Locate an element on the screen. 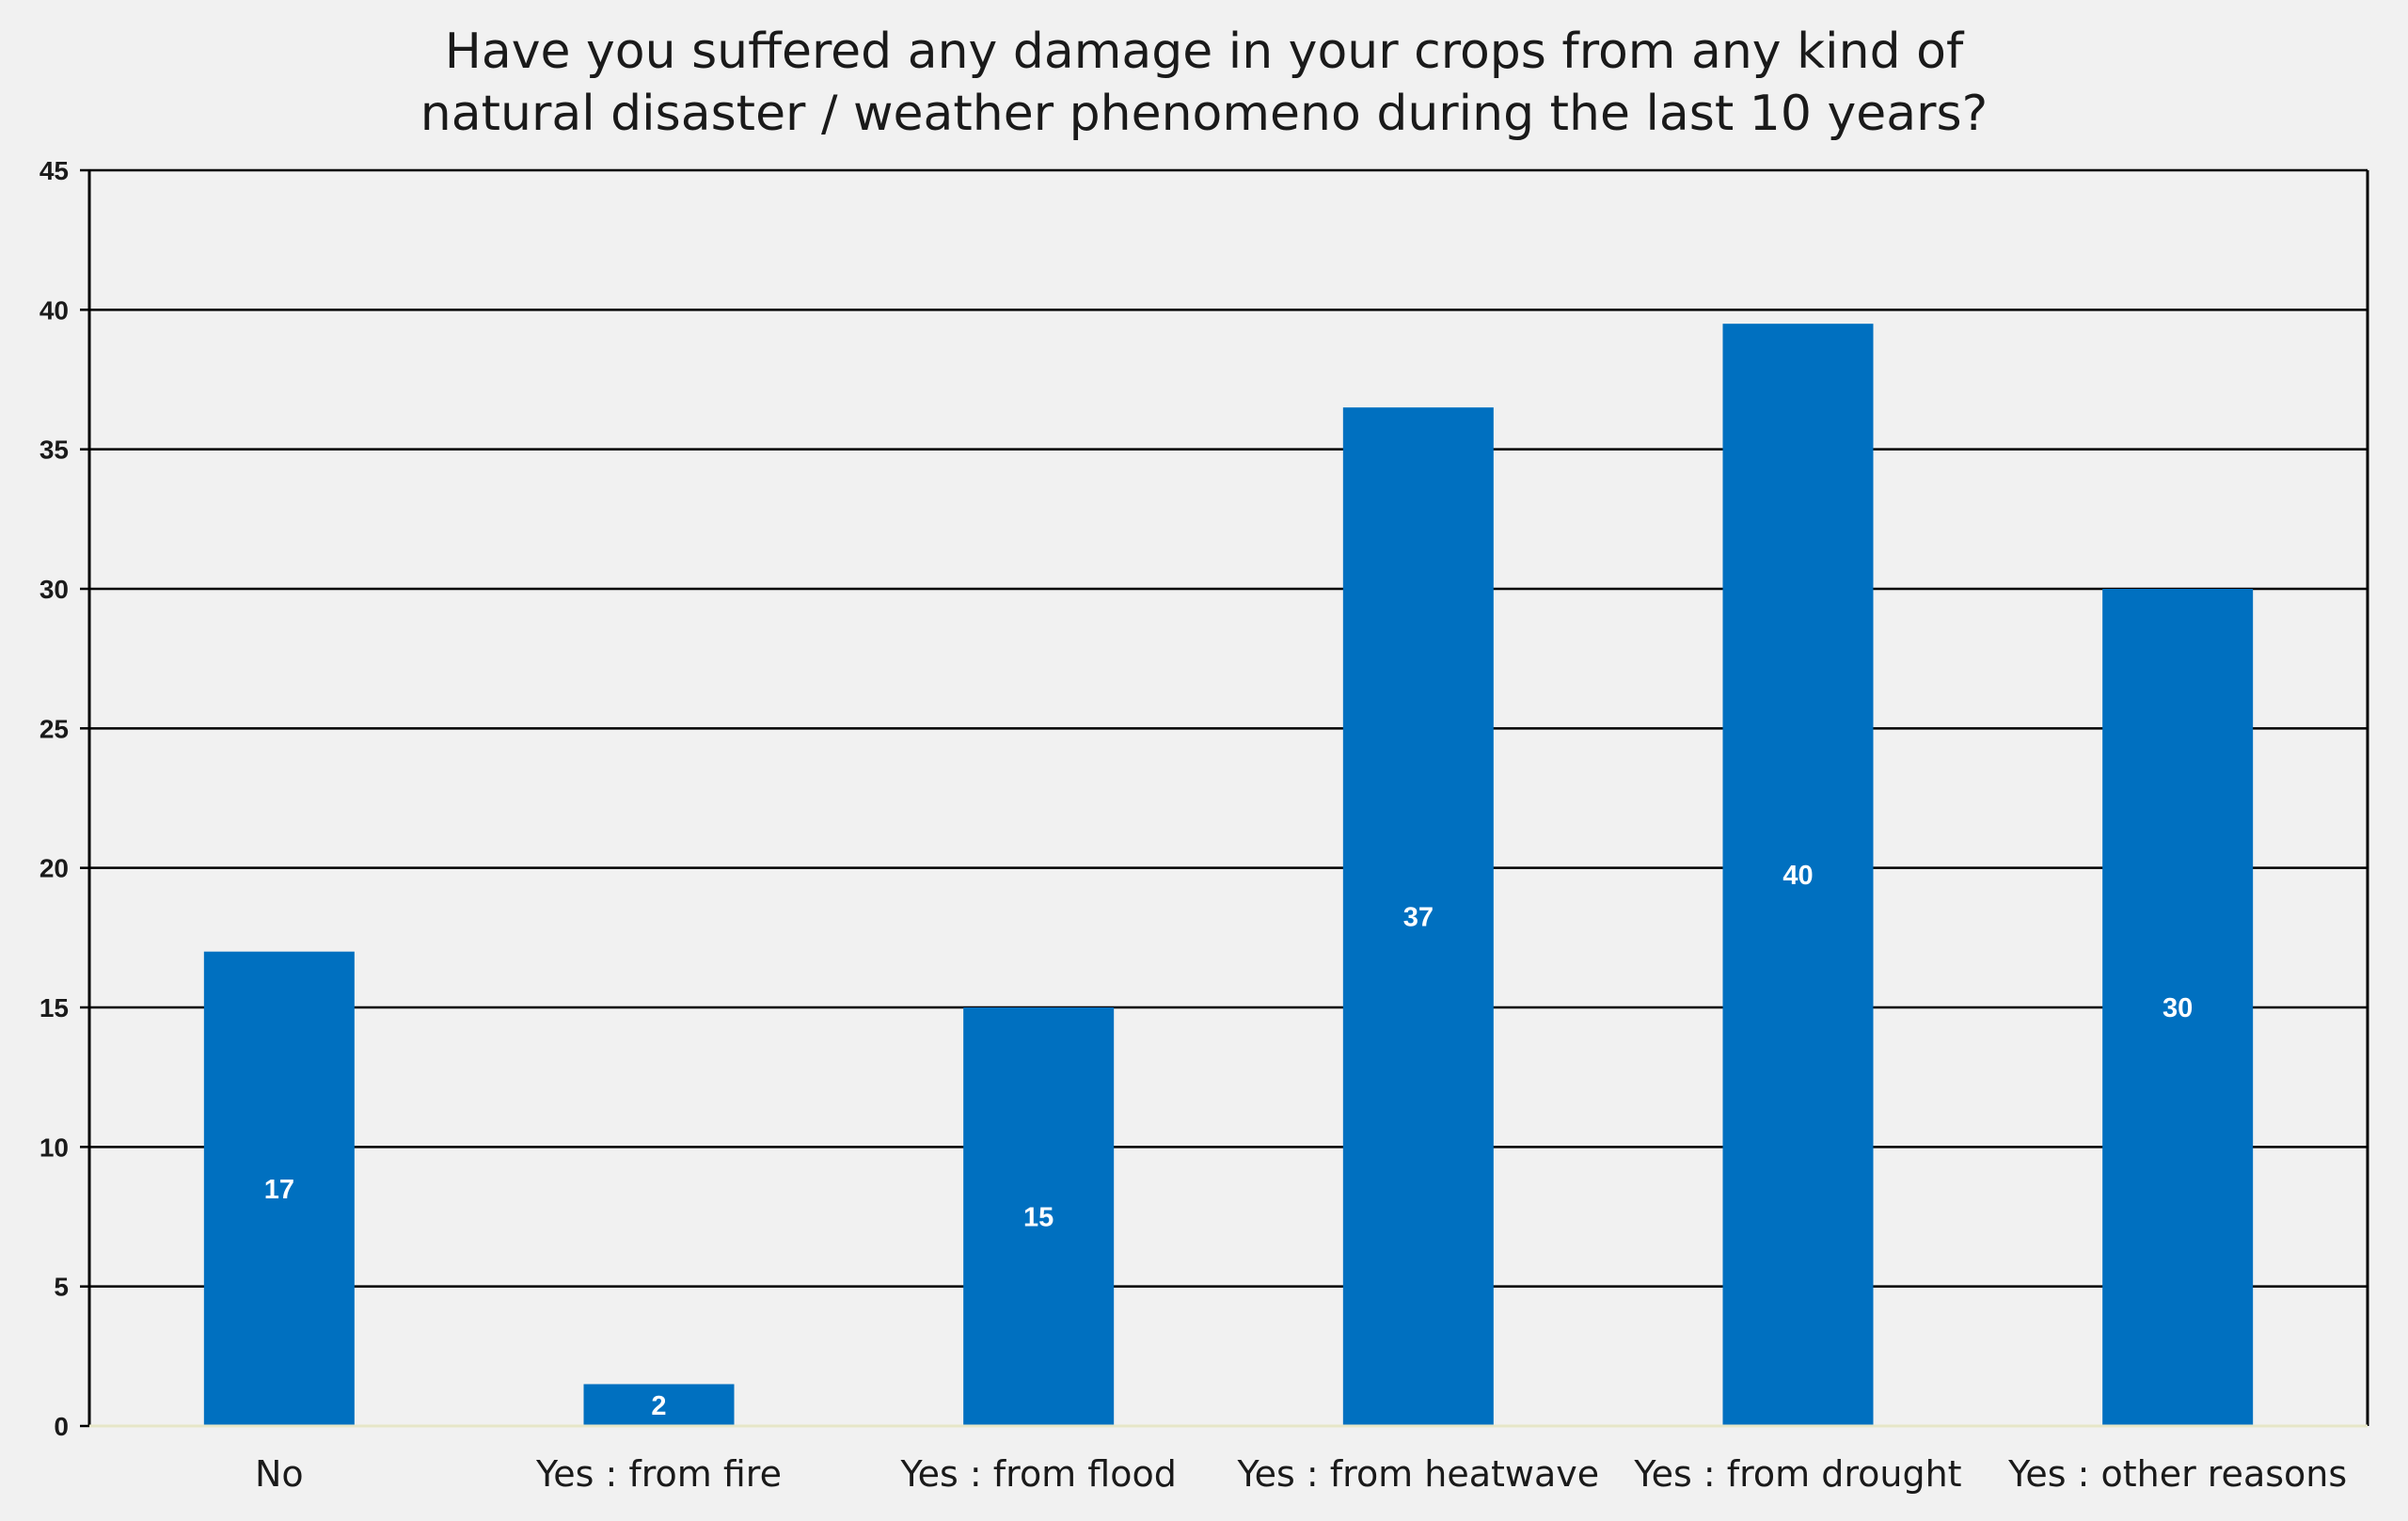 The height and width of the screenshot is (1521, 2408). bar-data-label: 15 is located at coordinates (1038, 1218).